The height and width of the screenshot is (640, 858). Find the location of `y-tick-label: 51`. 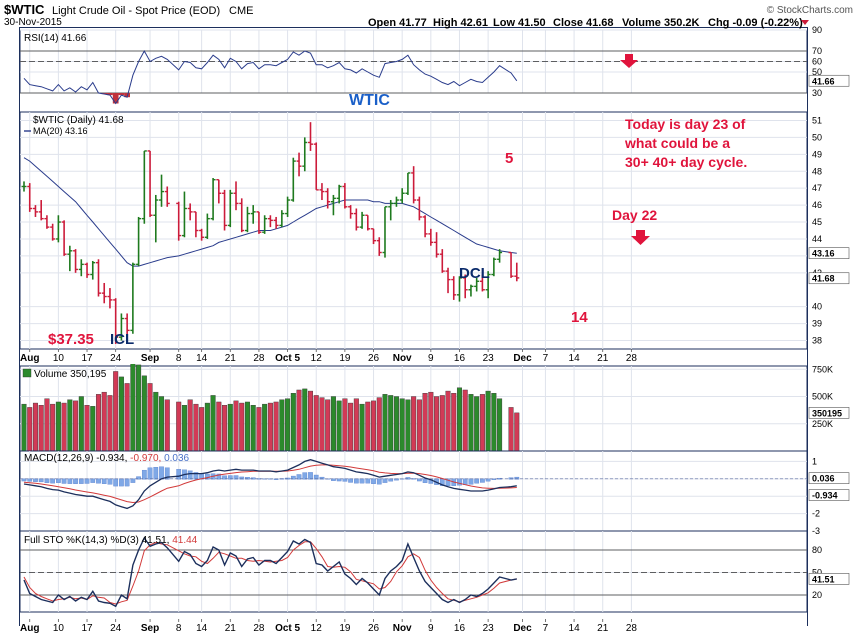

y-tick-label: 51 is located at coordinates (817, 120).